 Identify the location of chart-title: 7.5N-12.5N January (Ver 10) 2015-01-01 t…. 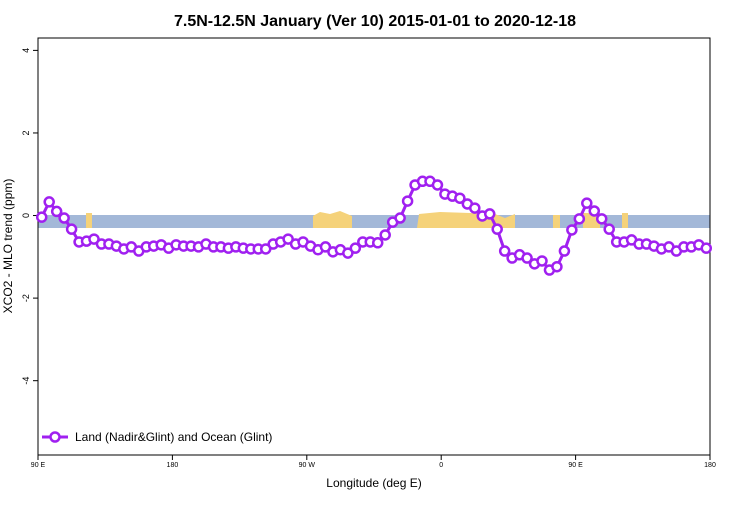
(375, 21).